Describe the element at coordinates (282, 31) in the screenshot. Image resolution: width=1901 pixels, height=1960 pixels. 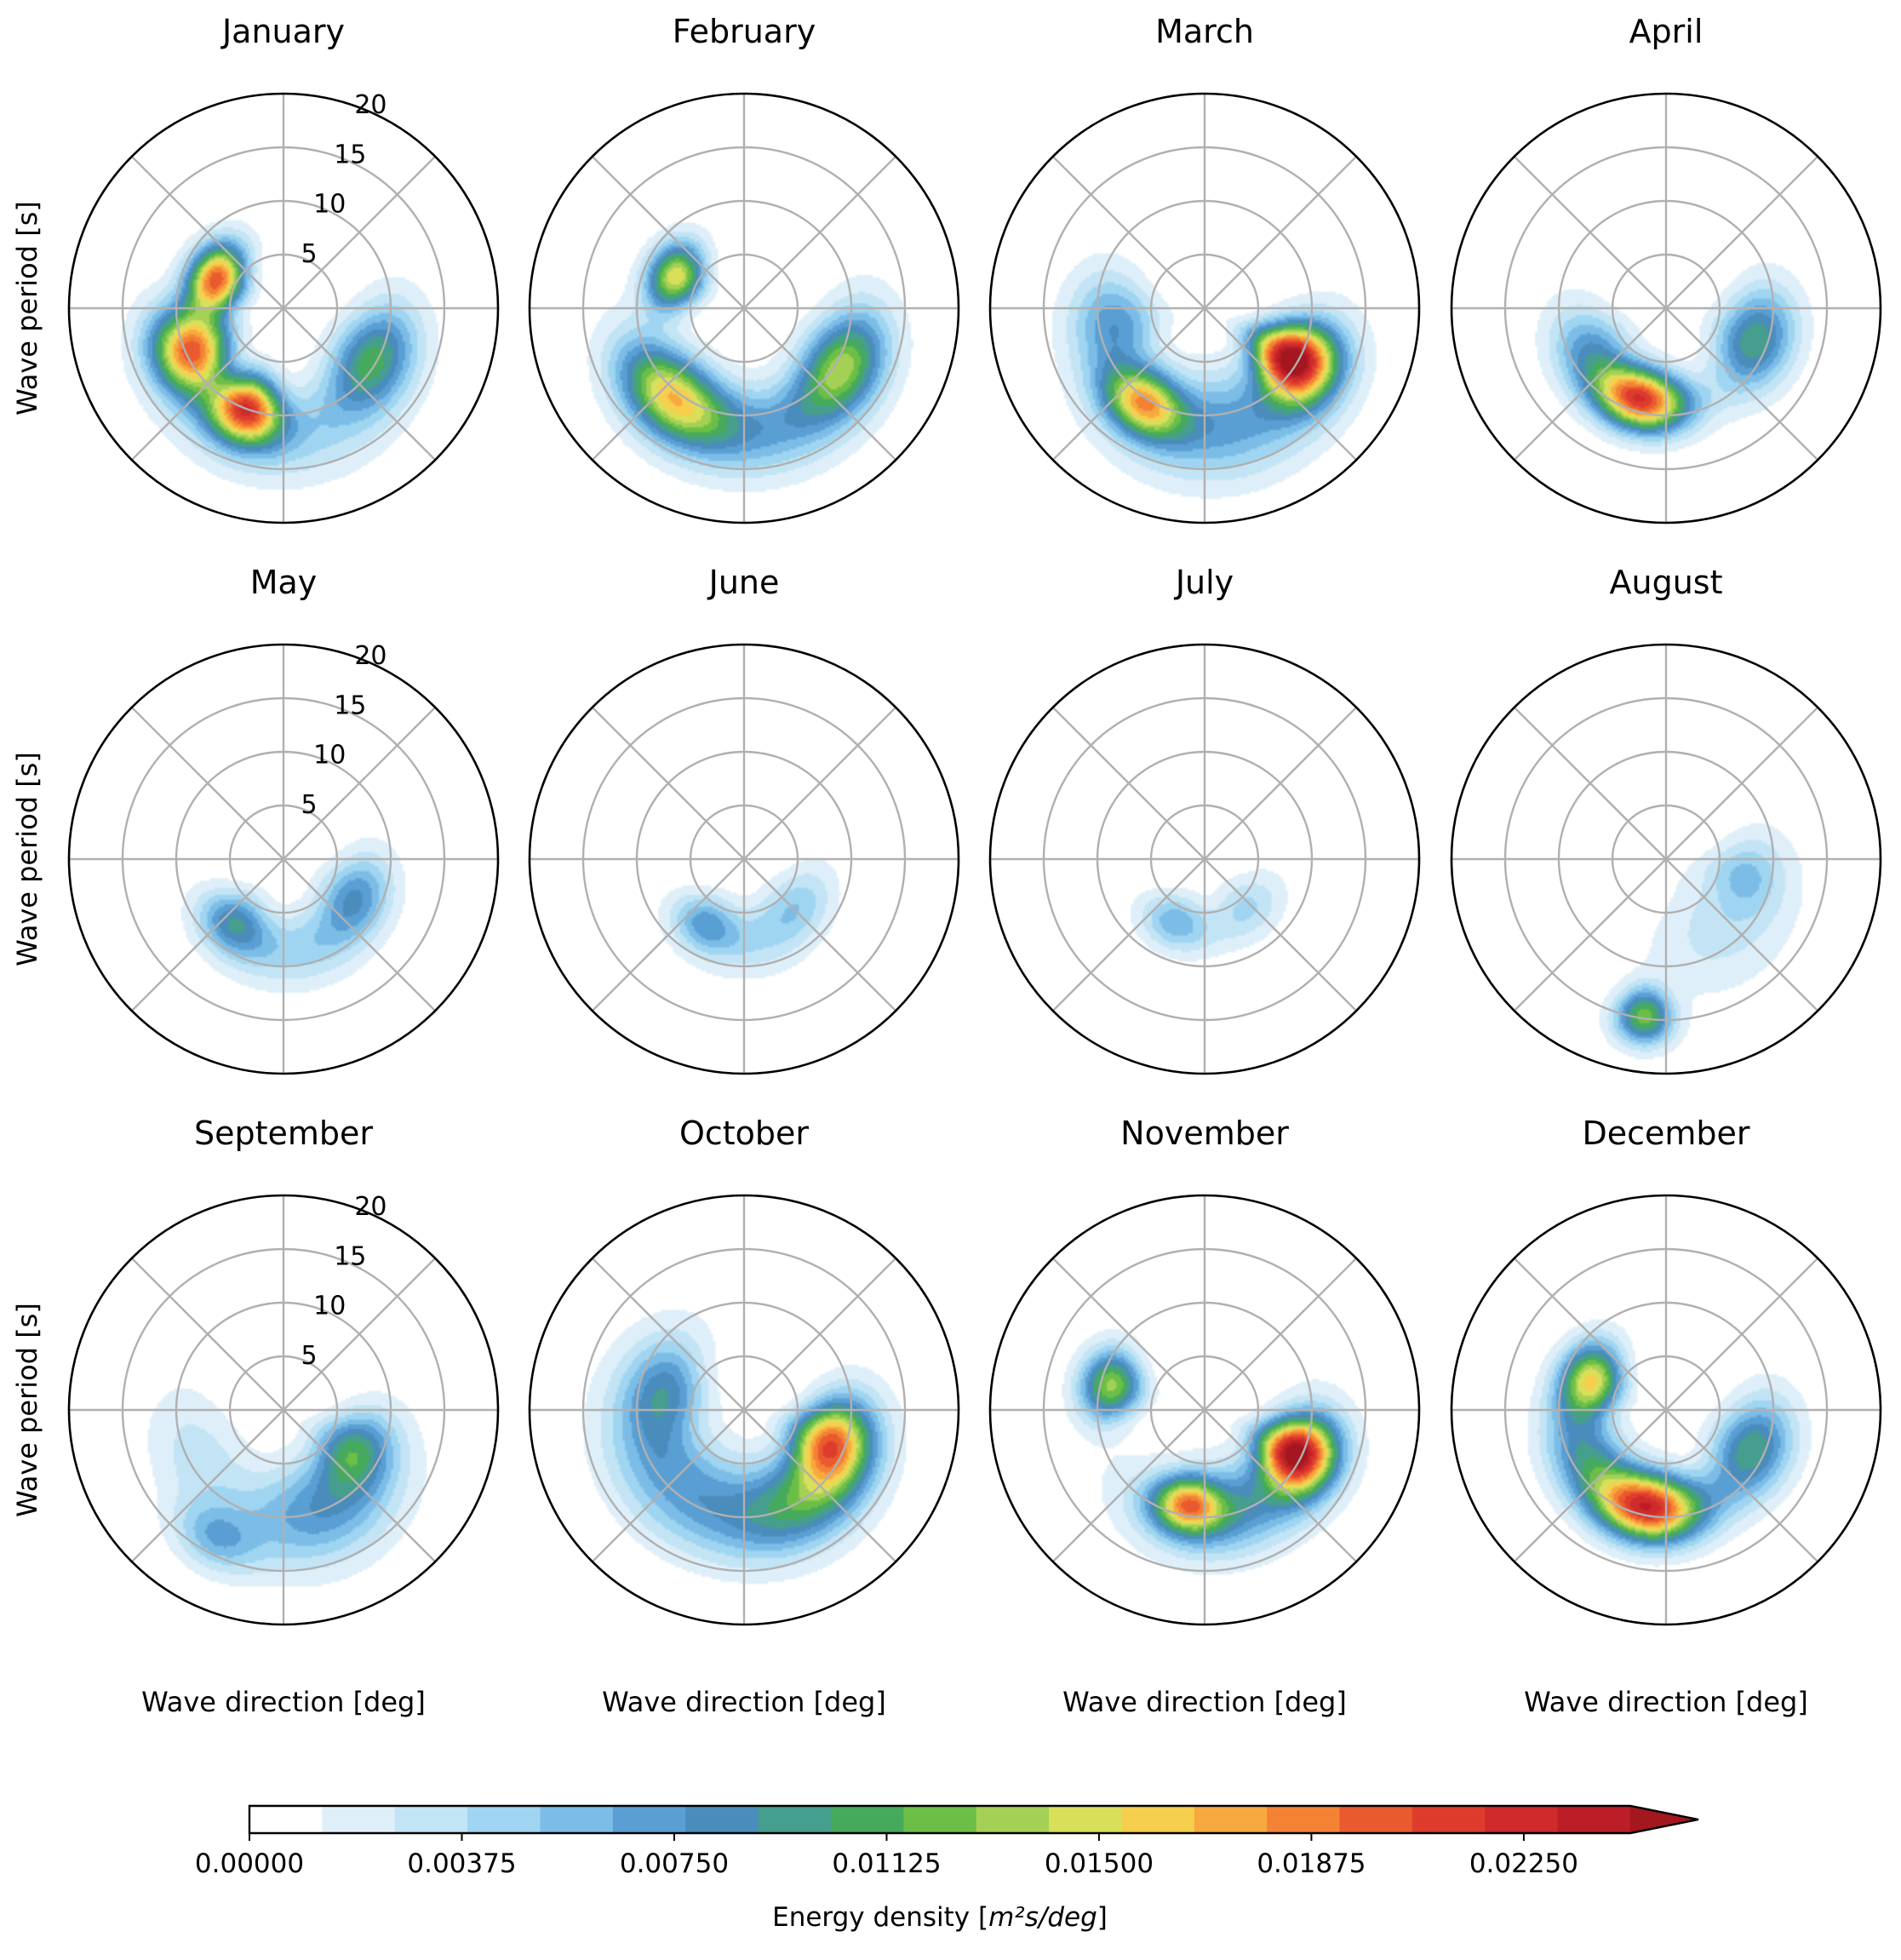
I see `panel-title: January` at that location.